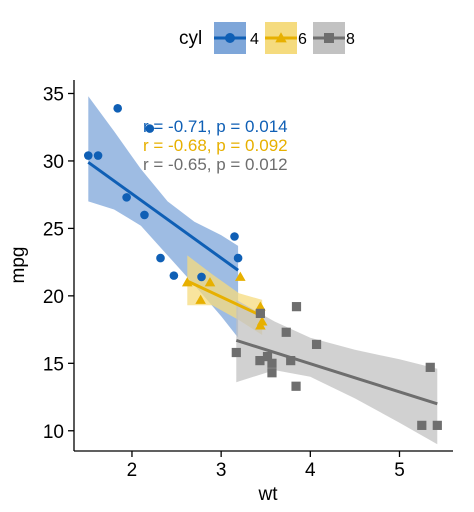  What do you see at coordinates (215, 126) in the screenshot?
I see `annotation-4: r = -0.71, p = 0.014` at bounding box center [215, 126].